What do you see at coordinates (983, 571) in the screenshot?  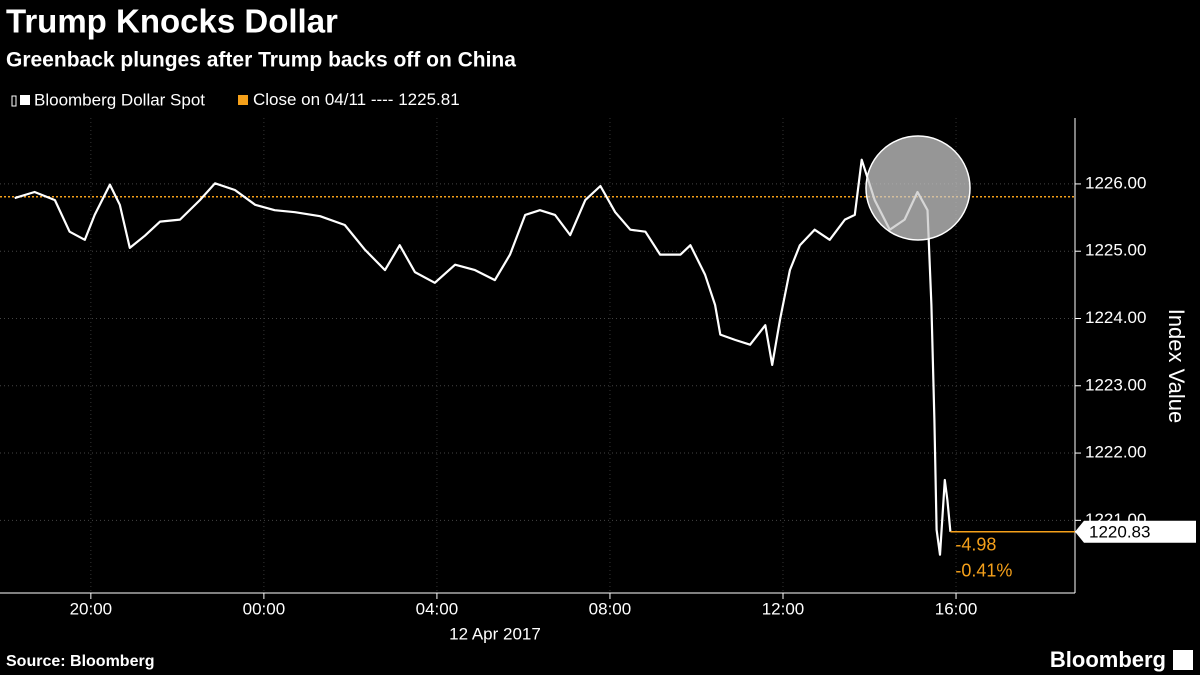 I see `annotation: -0.41%` at bounding box center [983, 571].